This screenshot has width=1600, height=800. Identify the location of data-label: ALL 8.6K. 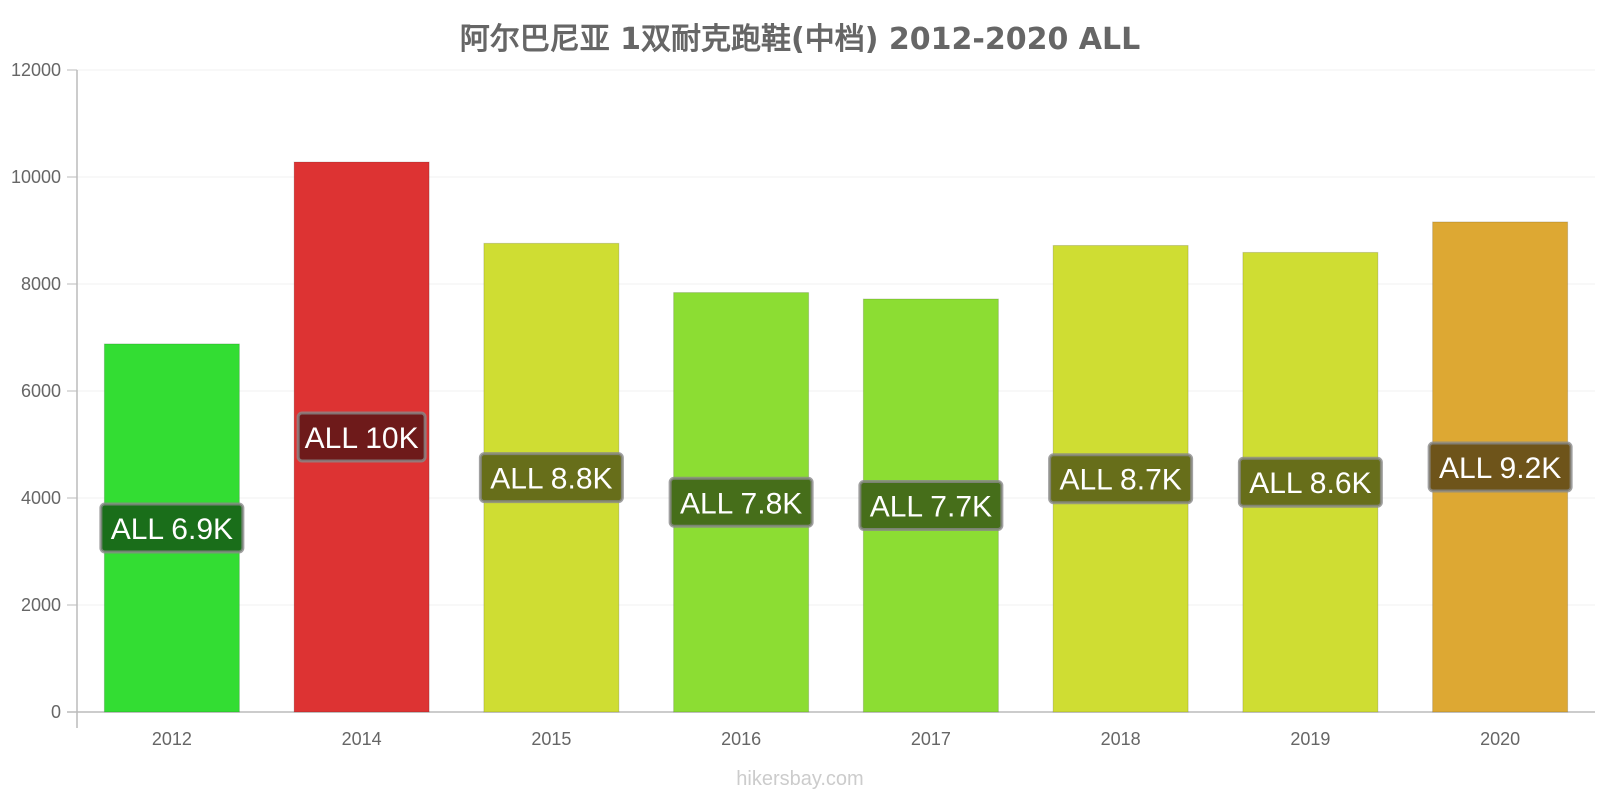
(1310, 483).